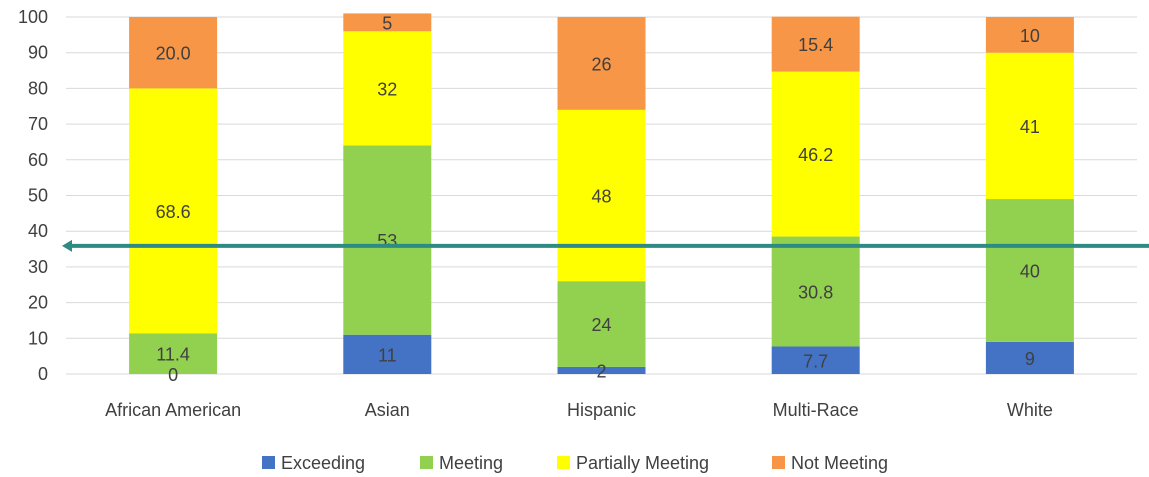  What do you see at coordinates (38, 53) in the screenshot?
I see `y-tick-label: 90` at bounding box center [38, 53].